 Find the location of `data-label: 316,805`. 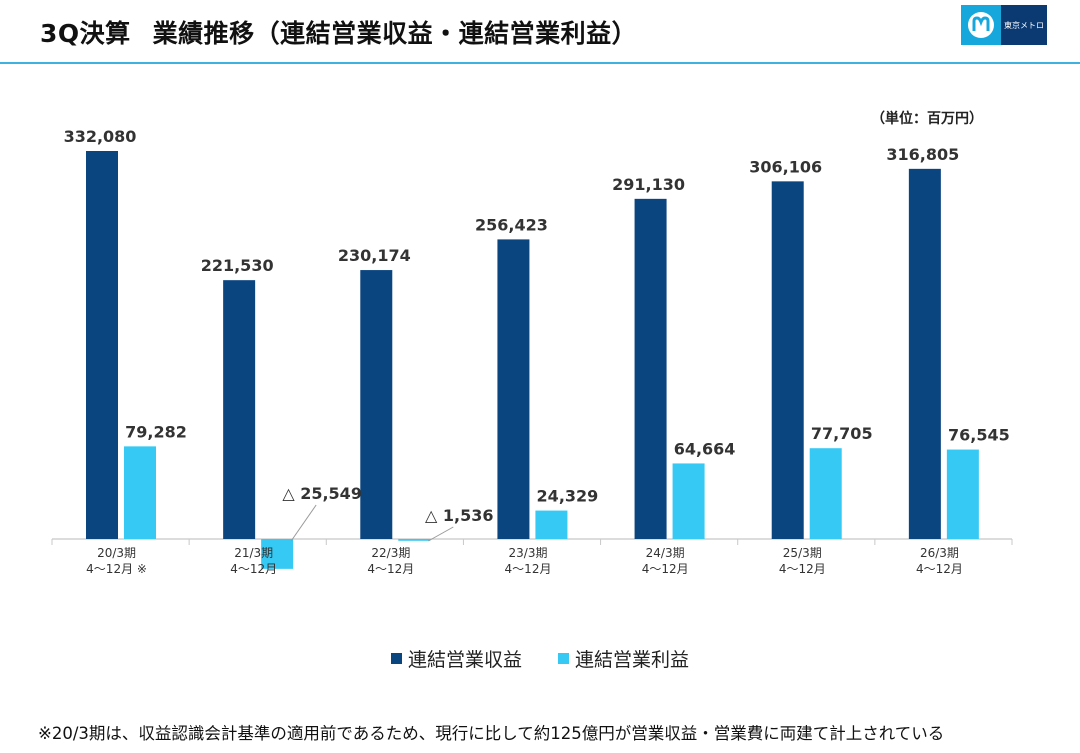

data-label: 316,805 is located at coordinates (922, 154).